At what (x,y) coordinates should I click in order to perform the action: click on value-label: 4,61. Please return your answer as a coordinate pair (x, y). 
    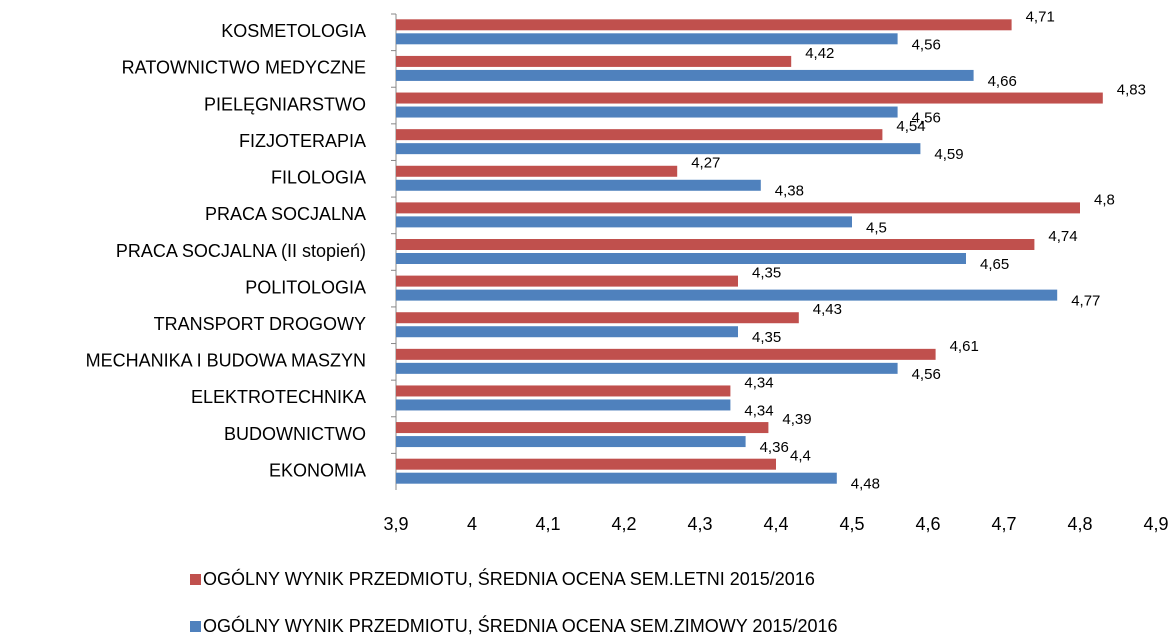
    Looking at the image, I should click on (964, 346).